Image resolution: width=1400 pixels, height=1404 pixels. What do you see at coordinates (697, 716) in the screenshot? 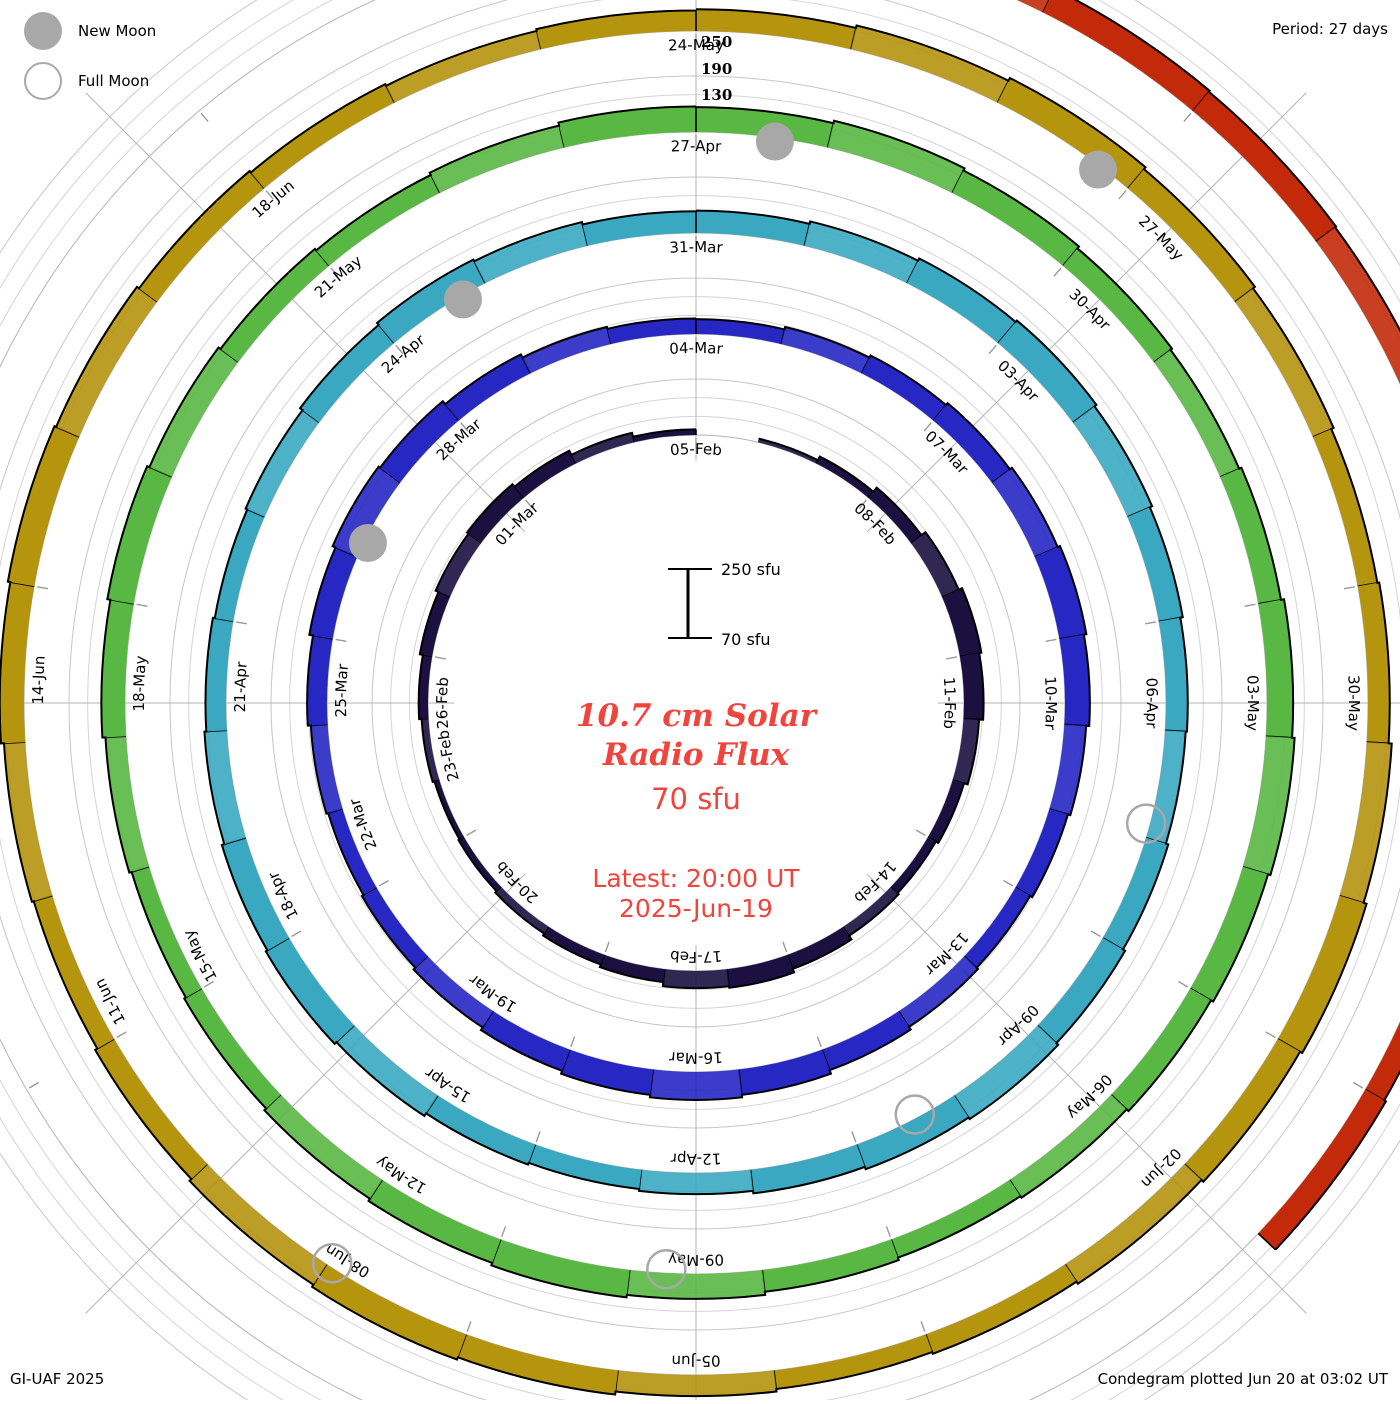
I see `chart-title-line1: 10.7 cm Solar` at bounding box center [697, 716].